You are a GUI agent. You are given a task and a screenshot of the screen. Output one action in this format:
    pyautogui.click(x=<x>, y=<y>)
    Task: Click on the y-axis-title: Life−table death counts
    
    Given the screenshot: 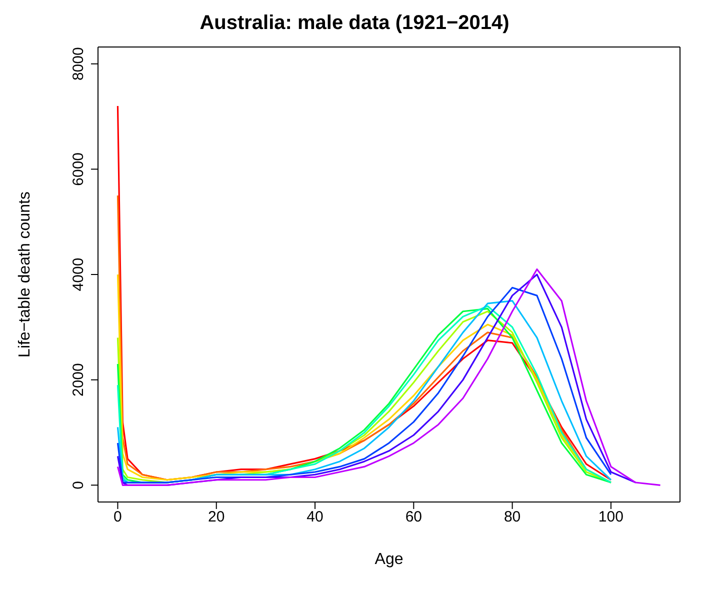 What is the action you would take?
    pyautogui.click(x=25, y=275)
    